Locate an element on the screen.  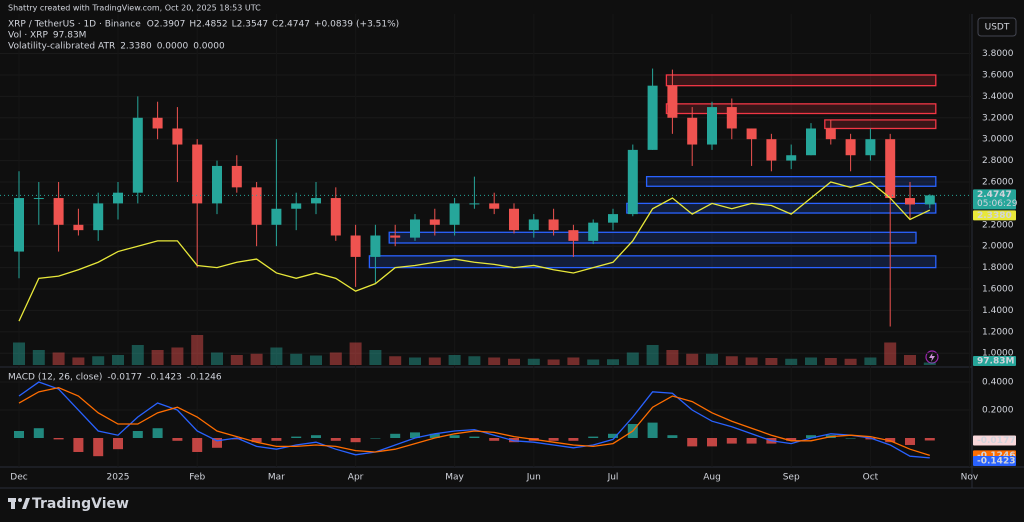
x-tick-label: May is located at coordinates (454, 478).